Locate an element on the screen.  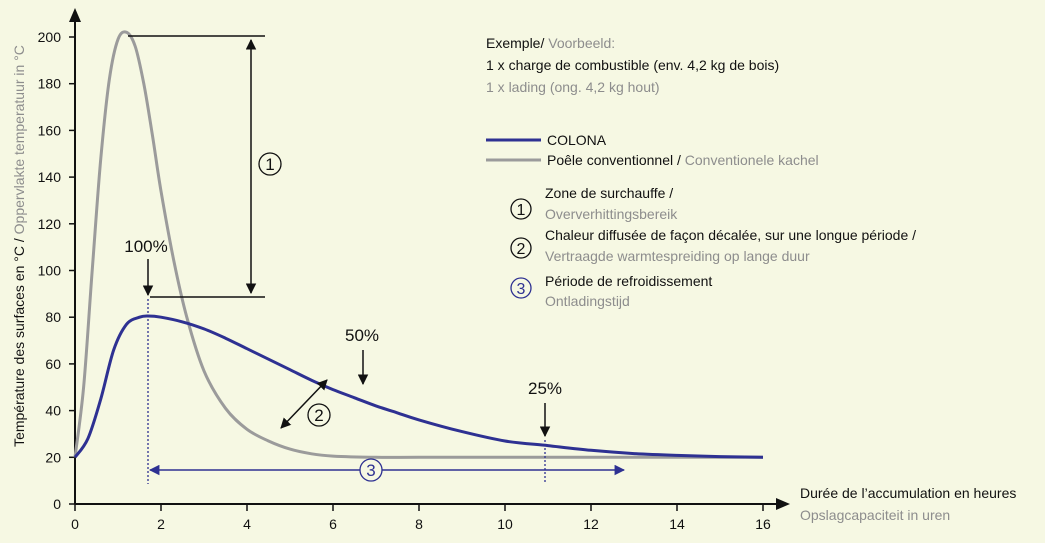
x-axis-label-nl: Opslagcapaciteit in uren is located at coordinates (875, 515).